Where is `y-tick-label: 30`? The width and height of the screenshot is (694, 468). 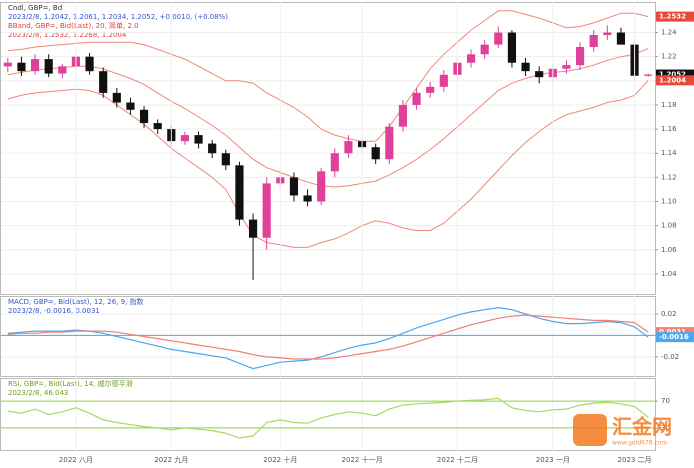 y-tick-label: 30 is located at coordinates (665, 428).